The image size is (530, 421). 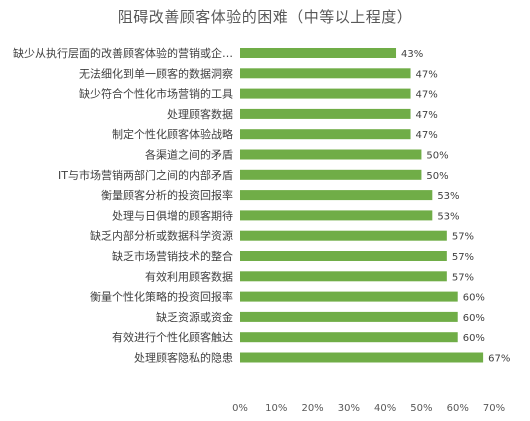 What do you see at coordinates (276, 408) in the screenshot?
I see `x-tick-label: 10%` at bounding box center [276, 408].